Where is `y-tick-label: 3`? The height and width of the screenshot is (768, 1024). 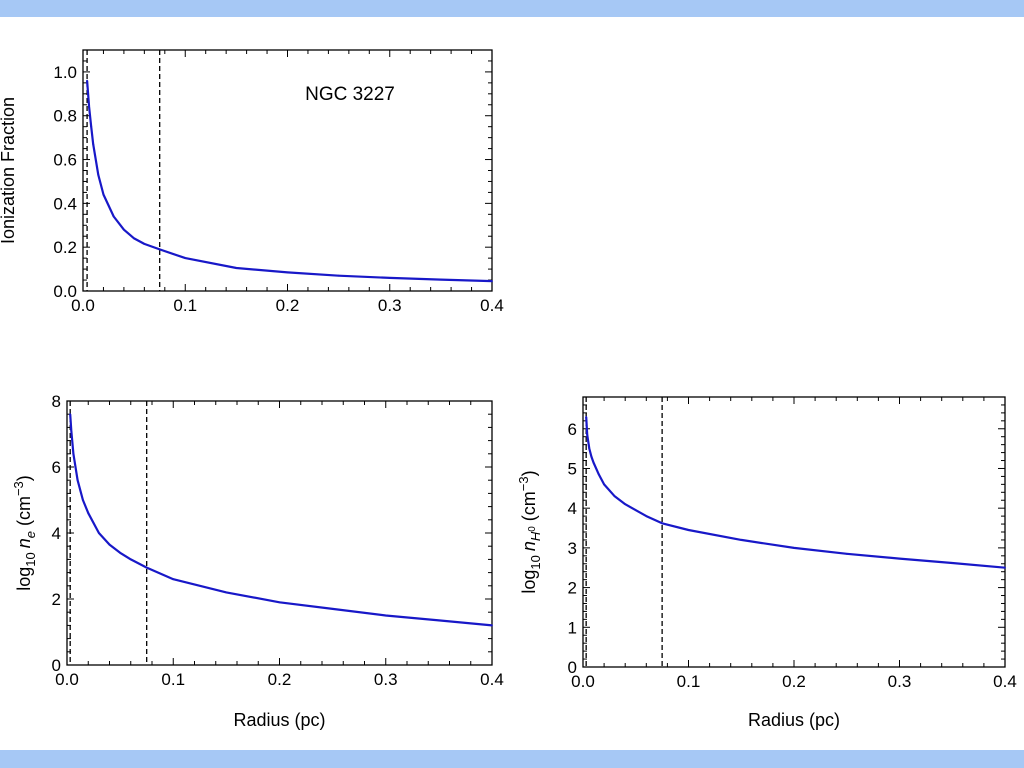 y-tick-label: 3 is located at coordinates (572, 548).